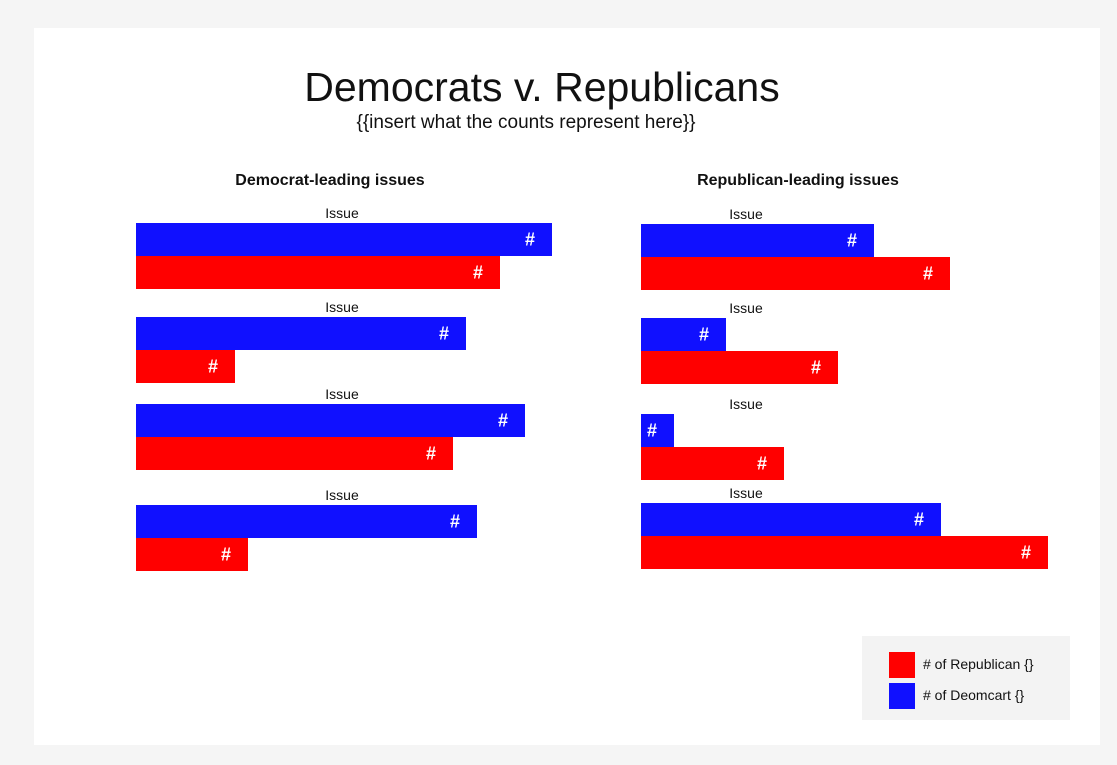 This screenshot has height=765, width=1117. What do you see at coordinates (798, 180) in the screenshot?
I see `panel-title-republican: Republican-leading issues` at bounding box center [798, 180].